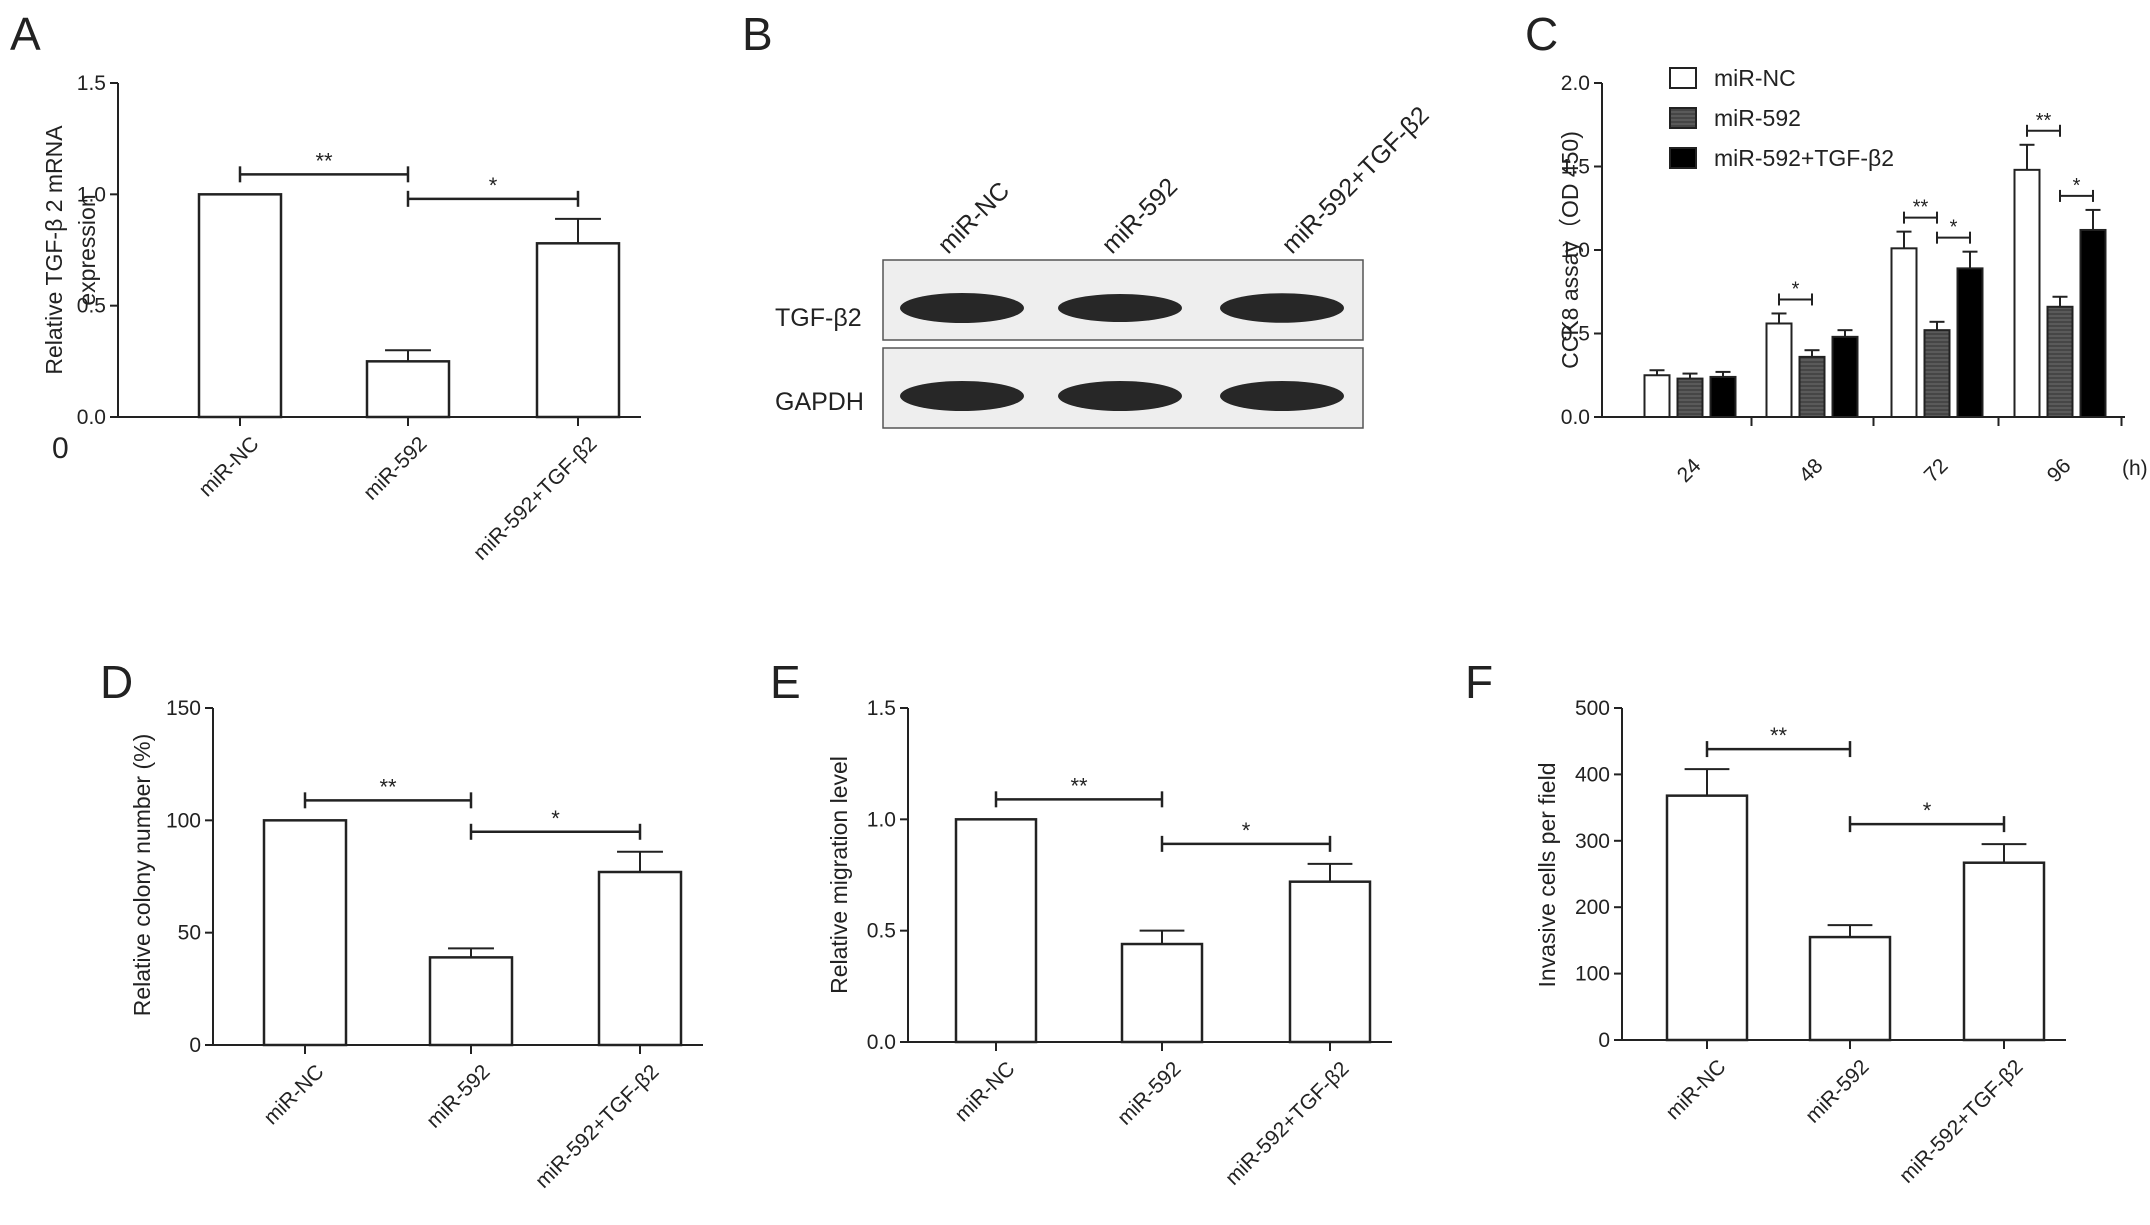 This screenshot has height=1225, width=2150. What do you see at coordinates (142, 875) in the screenshot?
I see `y-axis-label: Relative colony number (%)` at bounding box center [142, 875].